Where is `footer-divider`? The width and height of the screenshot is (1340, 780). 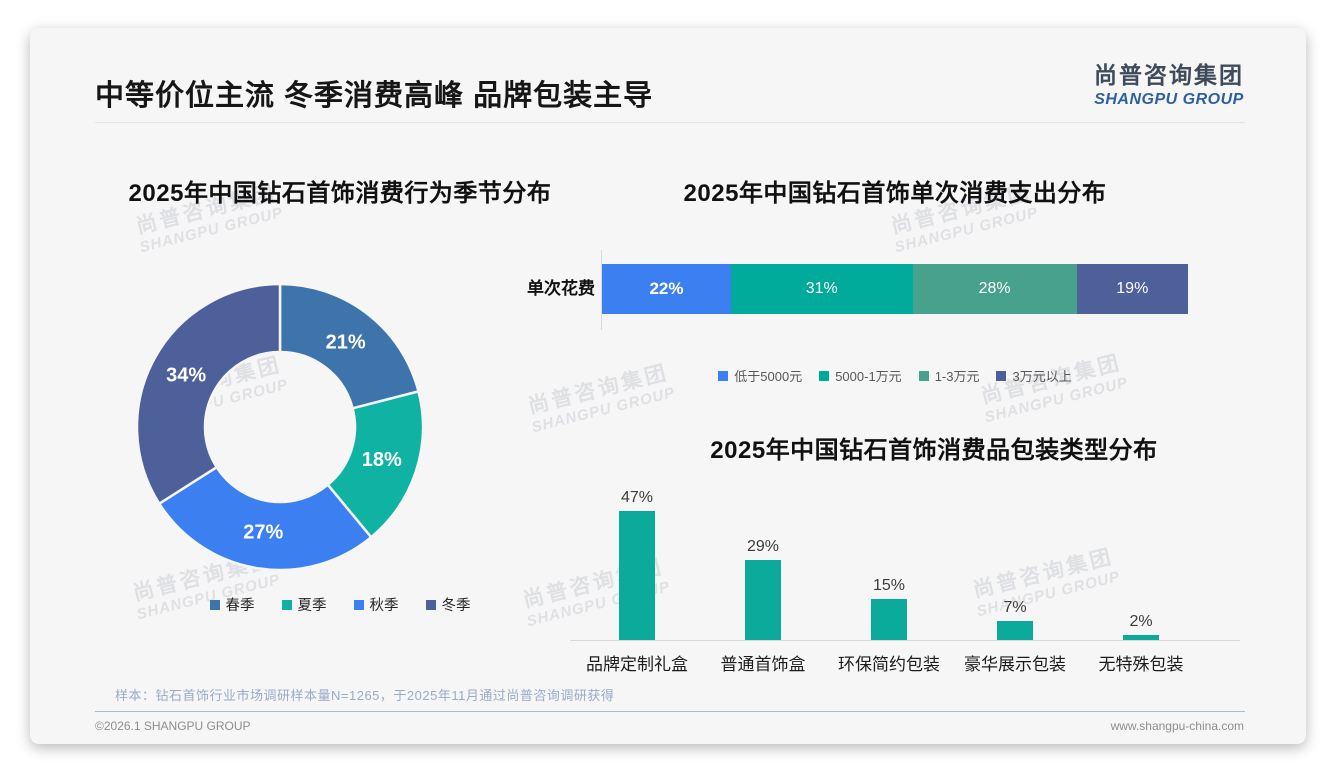 footer-divider is located at coordinates (670, 711).